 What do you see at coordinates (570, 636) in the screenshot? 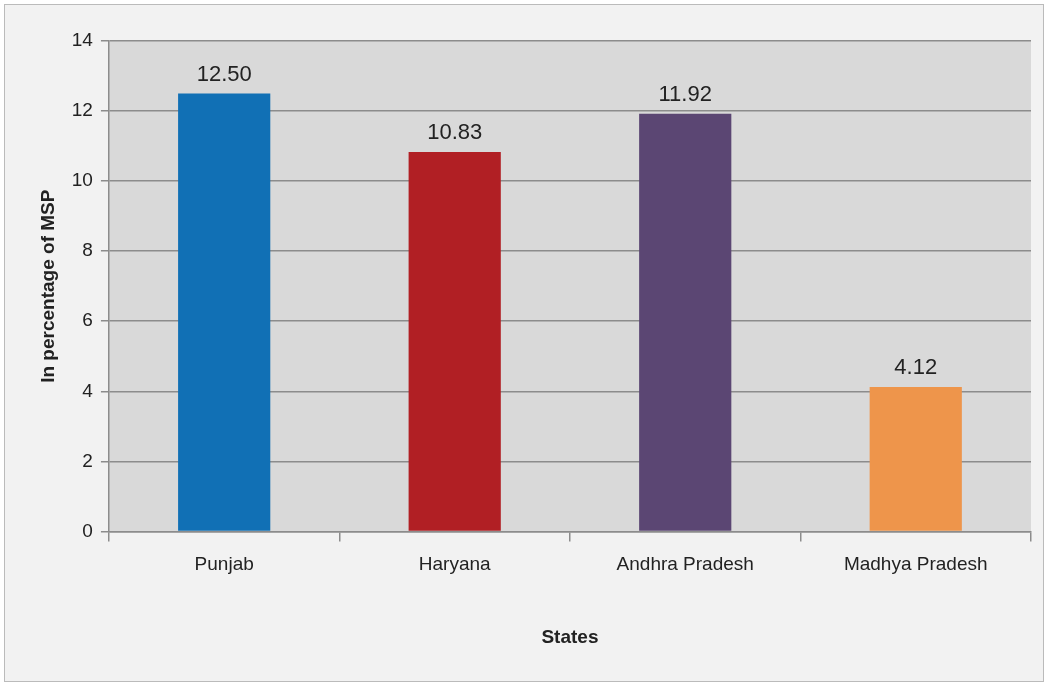
I see `x-axis-title: States` at bounding box center [570, 636].